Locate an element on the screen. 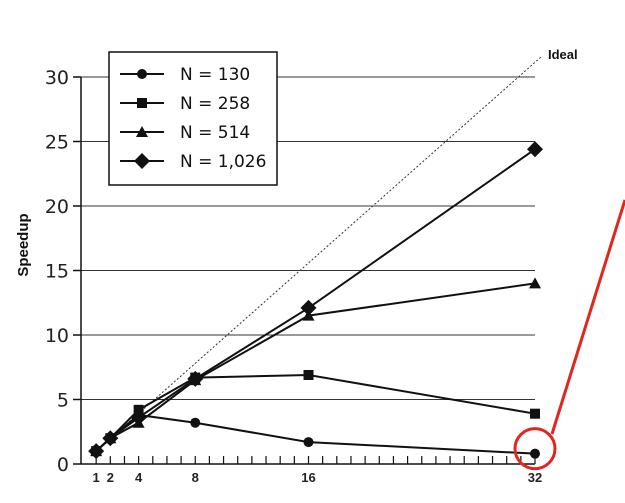 Image resolution: width=625 pixels, height=503 pixels. legend-label-3: N = 1,026 is located at coordinates (223, 162).